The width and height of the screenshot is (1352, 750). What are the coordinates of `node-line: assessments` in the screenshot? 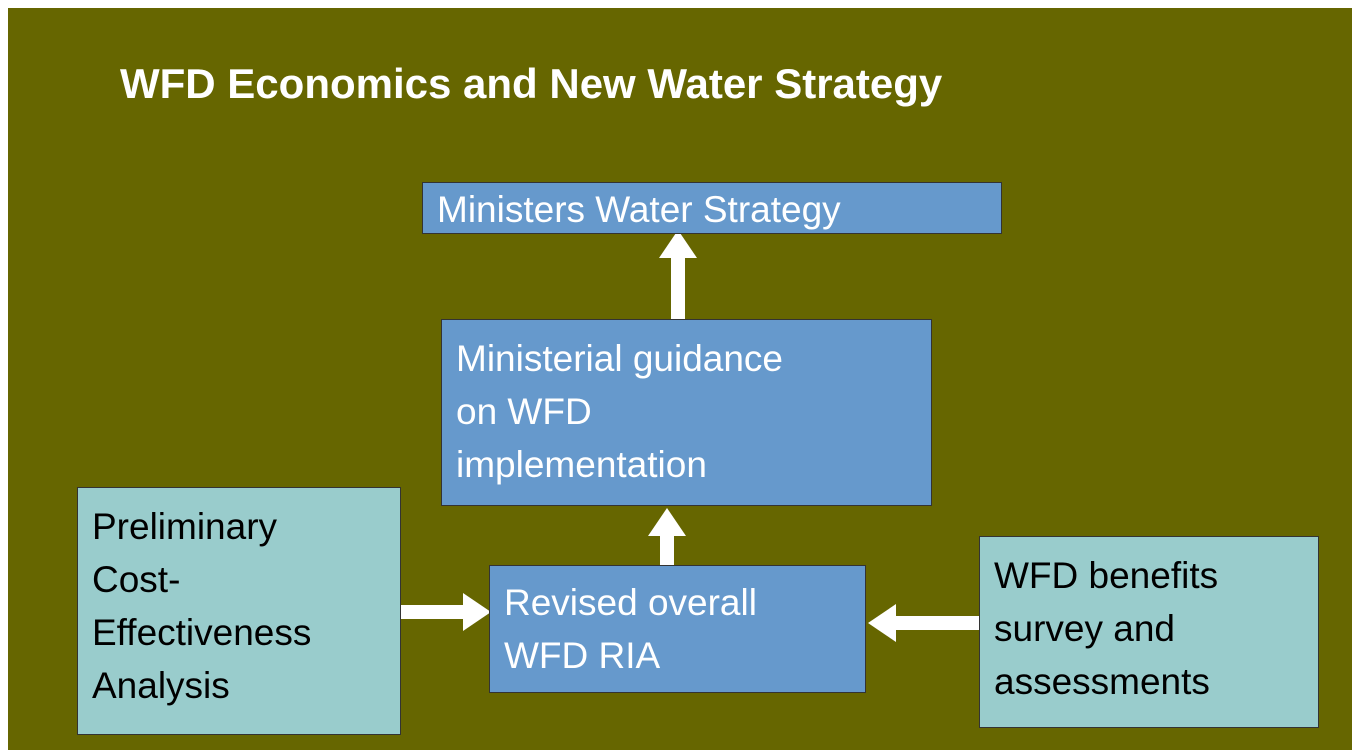 It's located at (1102, 681).